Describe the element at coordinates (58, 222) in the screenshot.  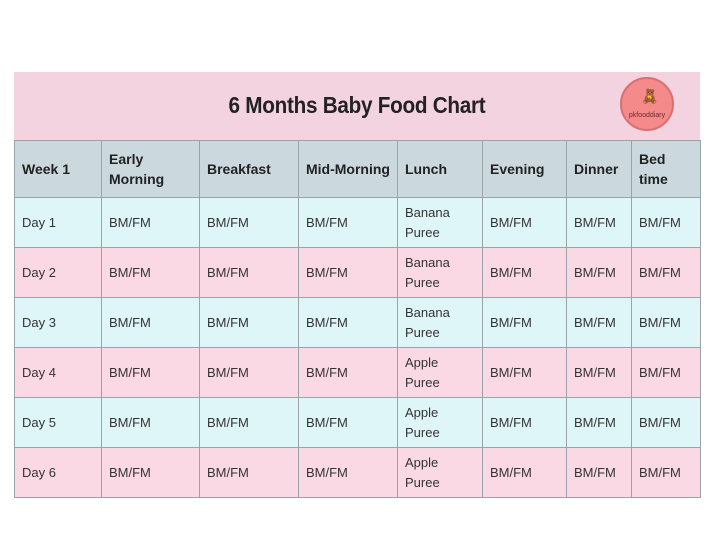
I see `table-cell: Day 1` at that location.